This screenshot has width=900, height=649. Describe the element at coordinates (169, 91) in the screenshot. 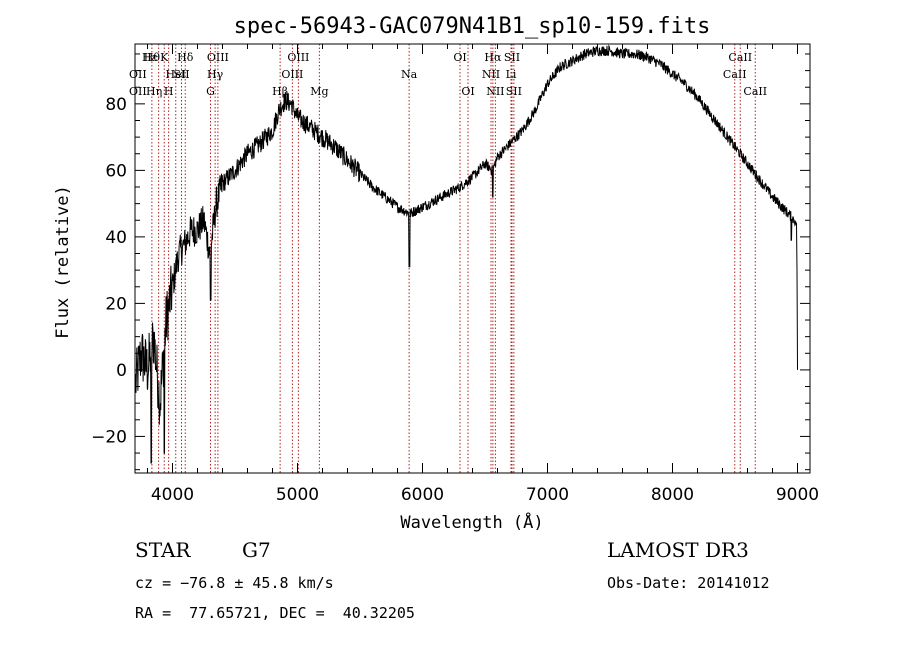

I see `line-label-3: H` at that location.